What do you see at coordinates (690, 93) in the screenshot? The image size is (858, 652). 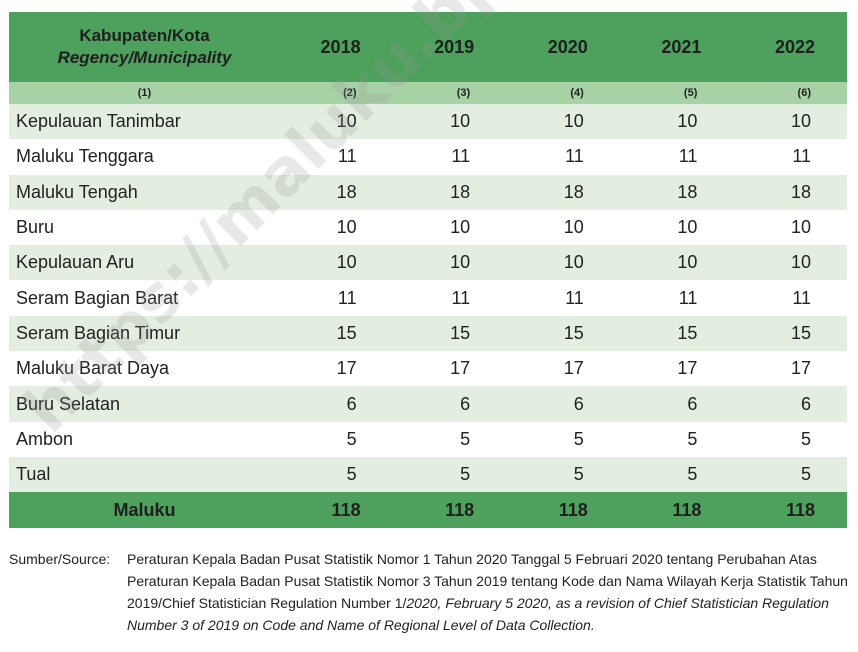 I see `column-number: (5)` at bounding box center [690, 93].